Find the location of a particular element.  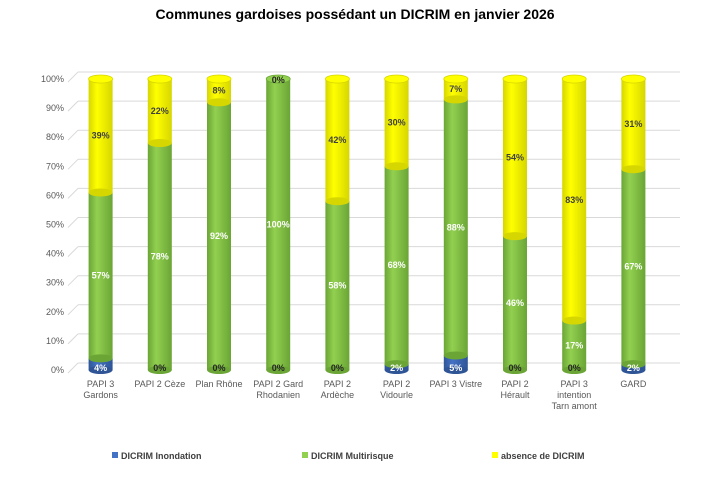

y-axis-ticks: 0% 10% 20% 30% 40% 50% 60% 70% 80% 90% 100% is located at coordinates (52, 224).